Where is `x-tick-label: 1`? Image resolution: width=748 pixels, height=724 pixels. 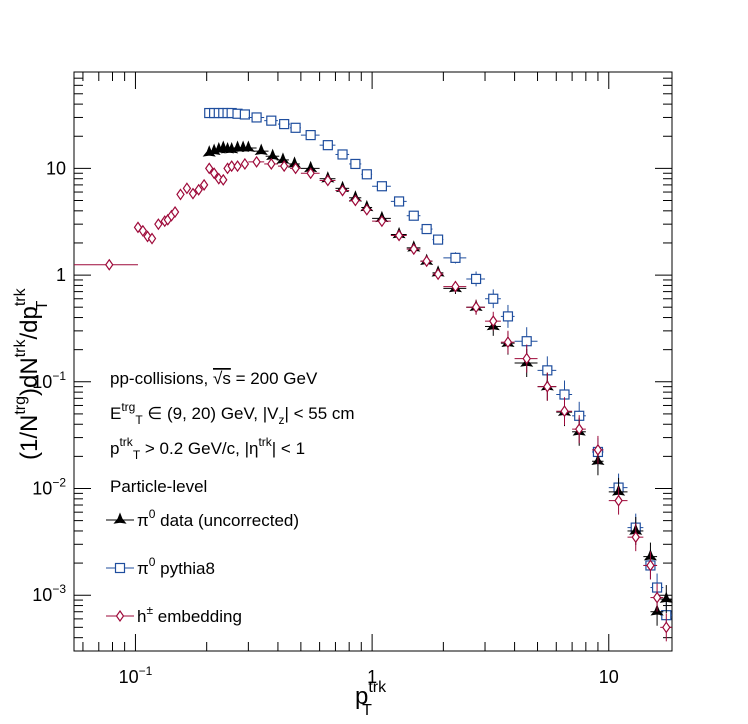 x-tick-label: 1 is located at coordinates (372, 677).